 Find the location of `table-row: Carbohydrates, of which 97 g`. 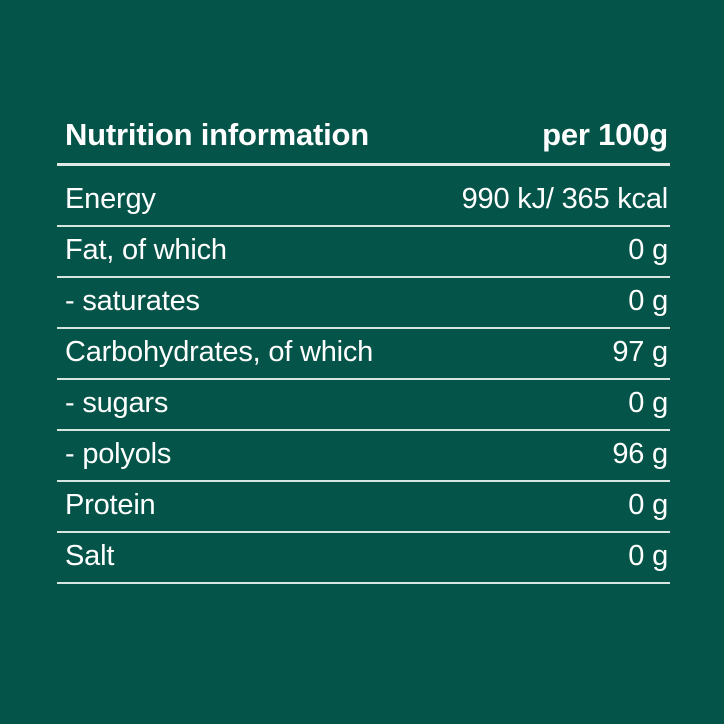

table-row: Carbohydrates, of which 97 g is located at coordinates (363, 354).